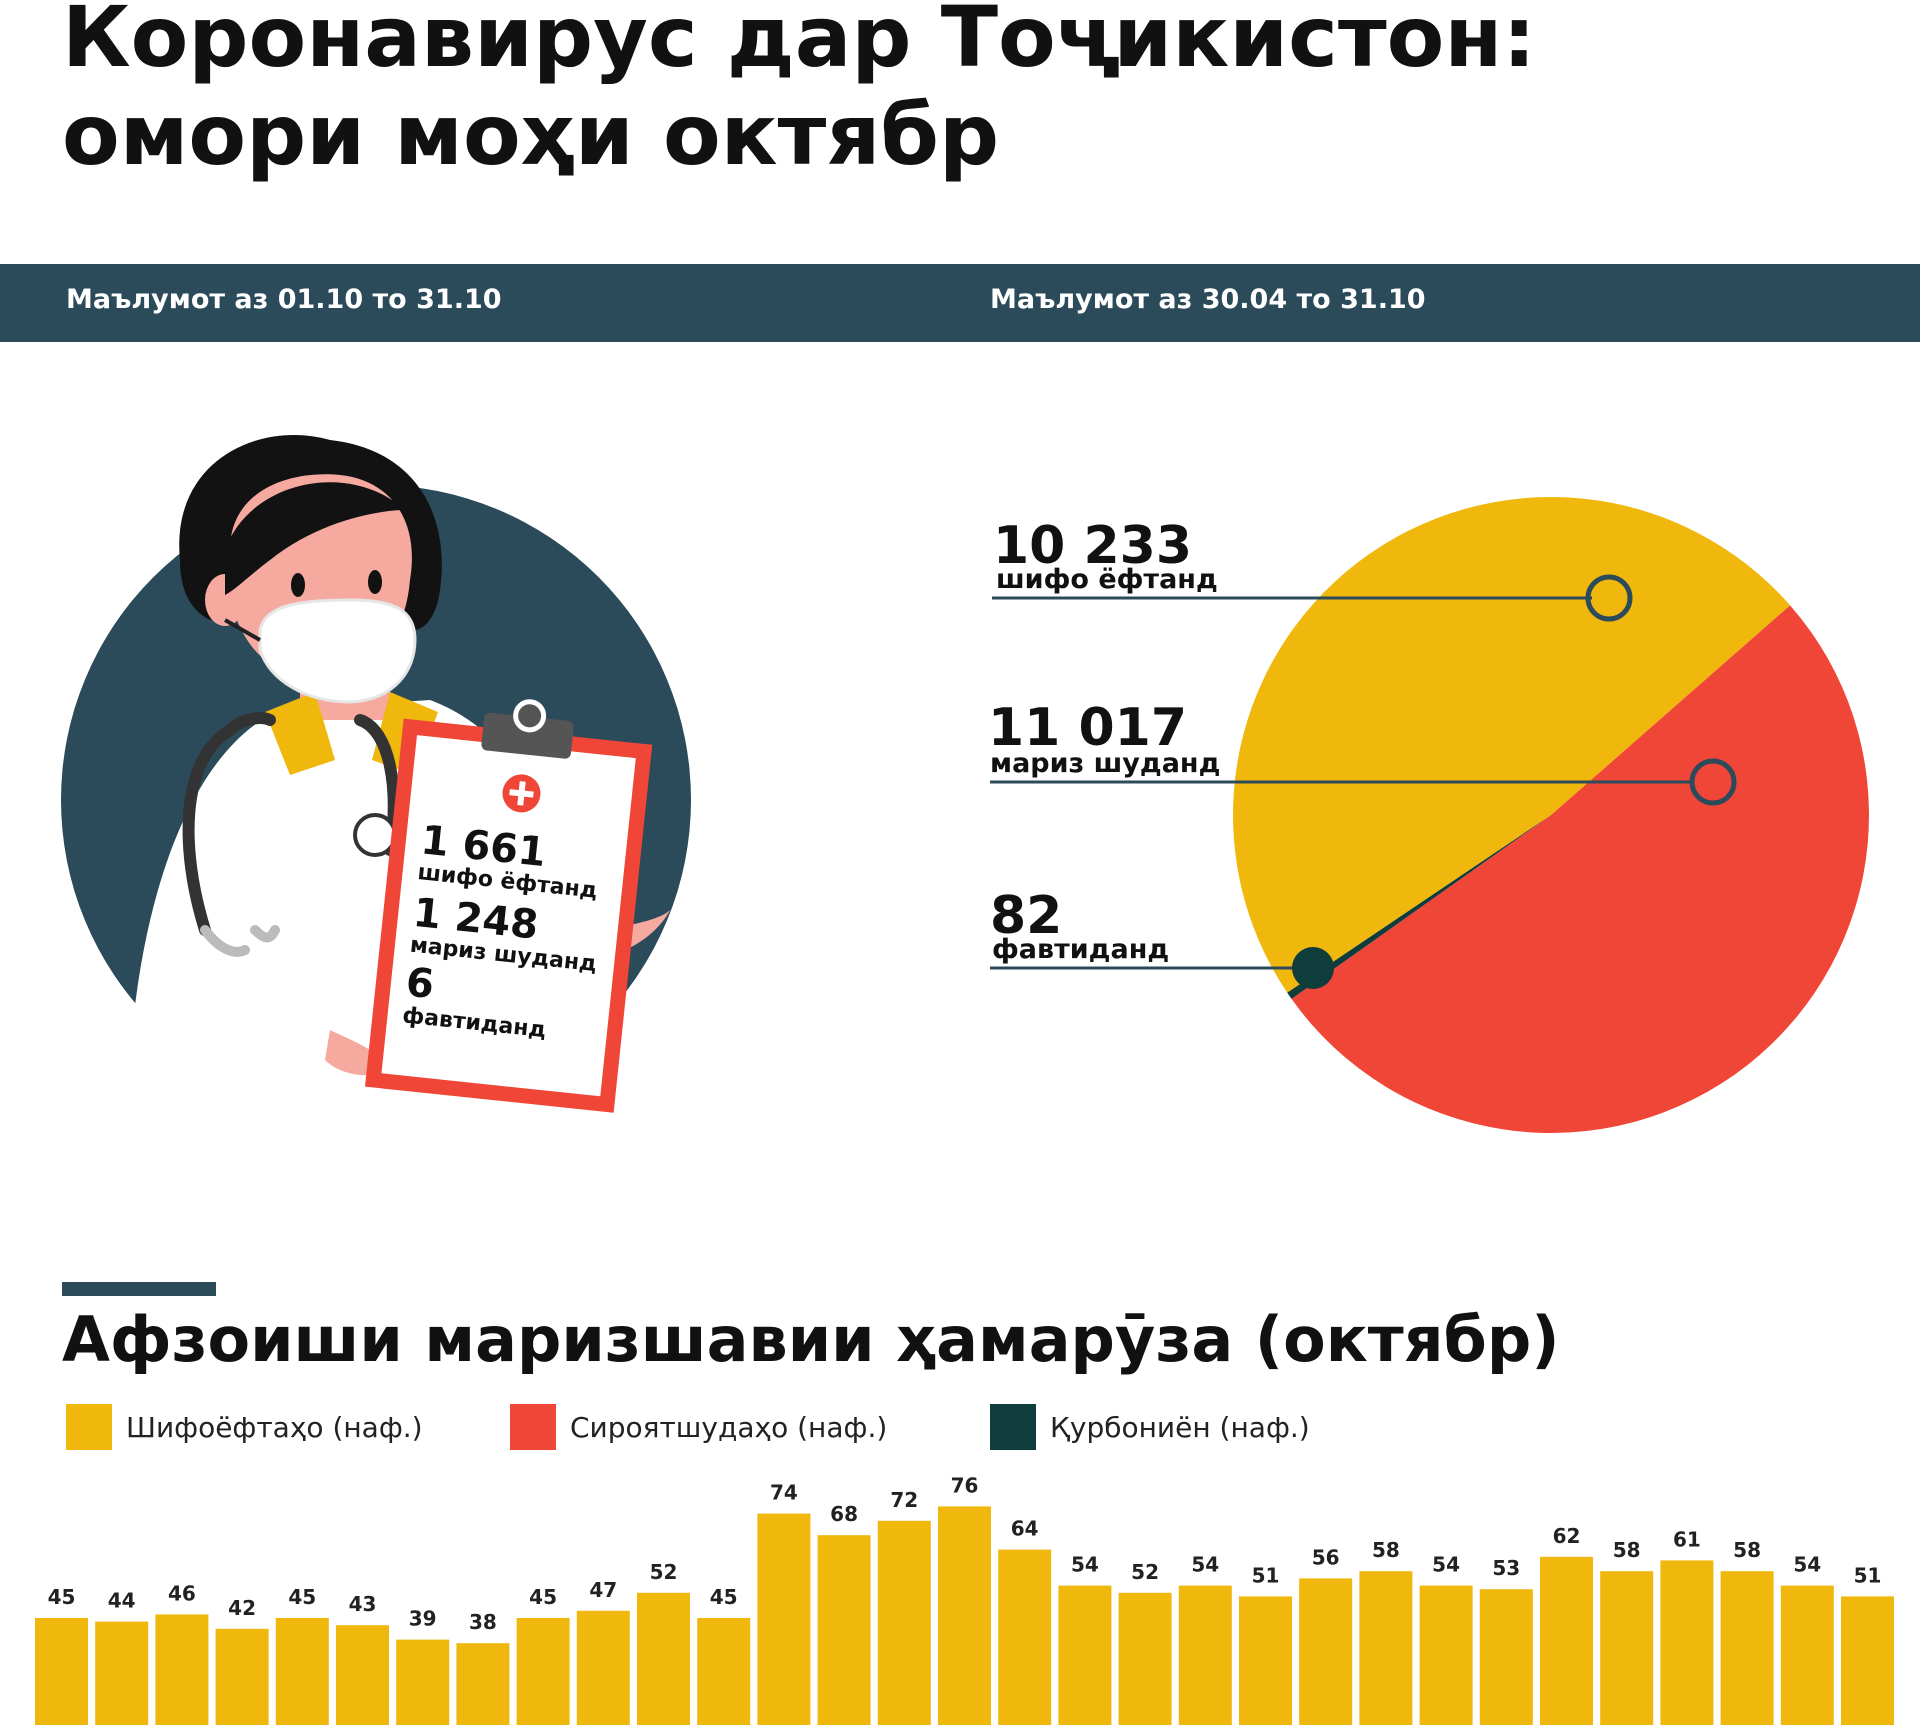 The width and height of the screenshot is (1920, 1725). Describe the element at coordinates (965, 1485) in the screenshot. I see `bar-label-day-16: 76` at that location.